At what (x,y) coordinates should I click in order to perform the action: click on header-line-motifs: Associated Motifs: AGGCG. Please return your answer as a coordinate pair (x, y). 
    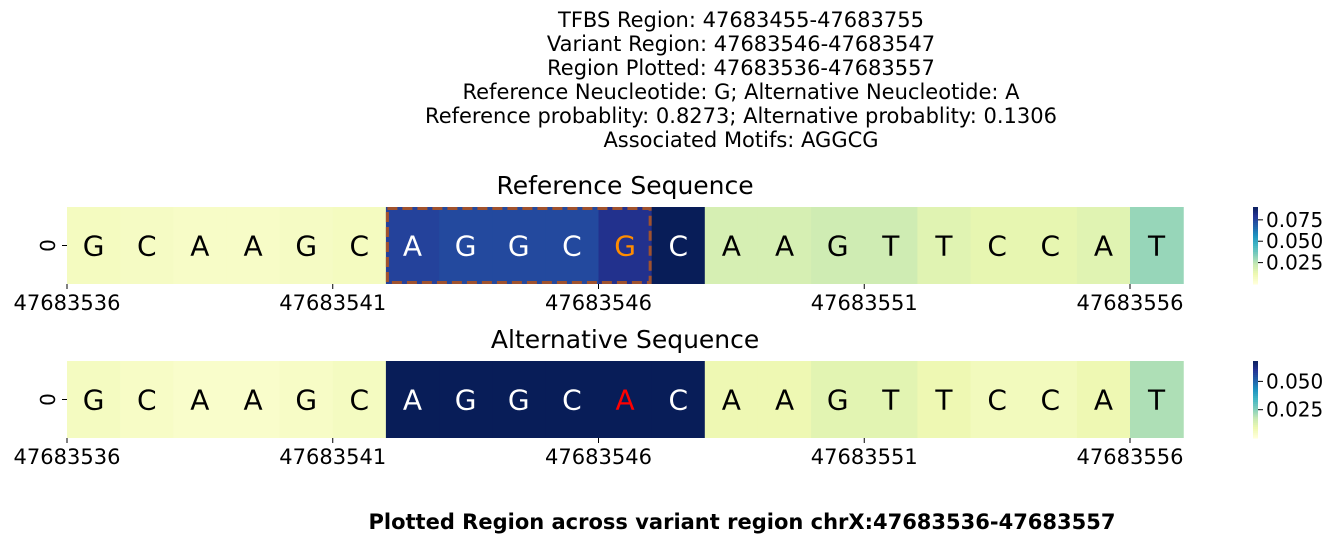
    Looking at the image, I should click on (741, 140).